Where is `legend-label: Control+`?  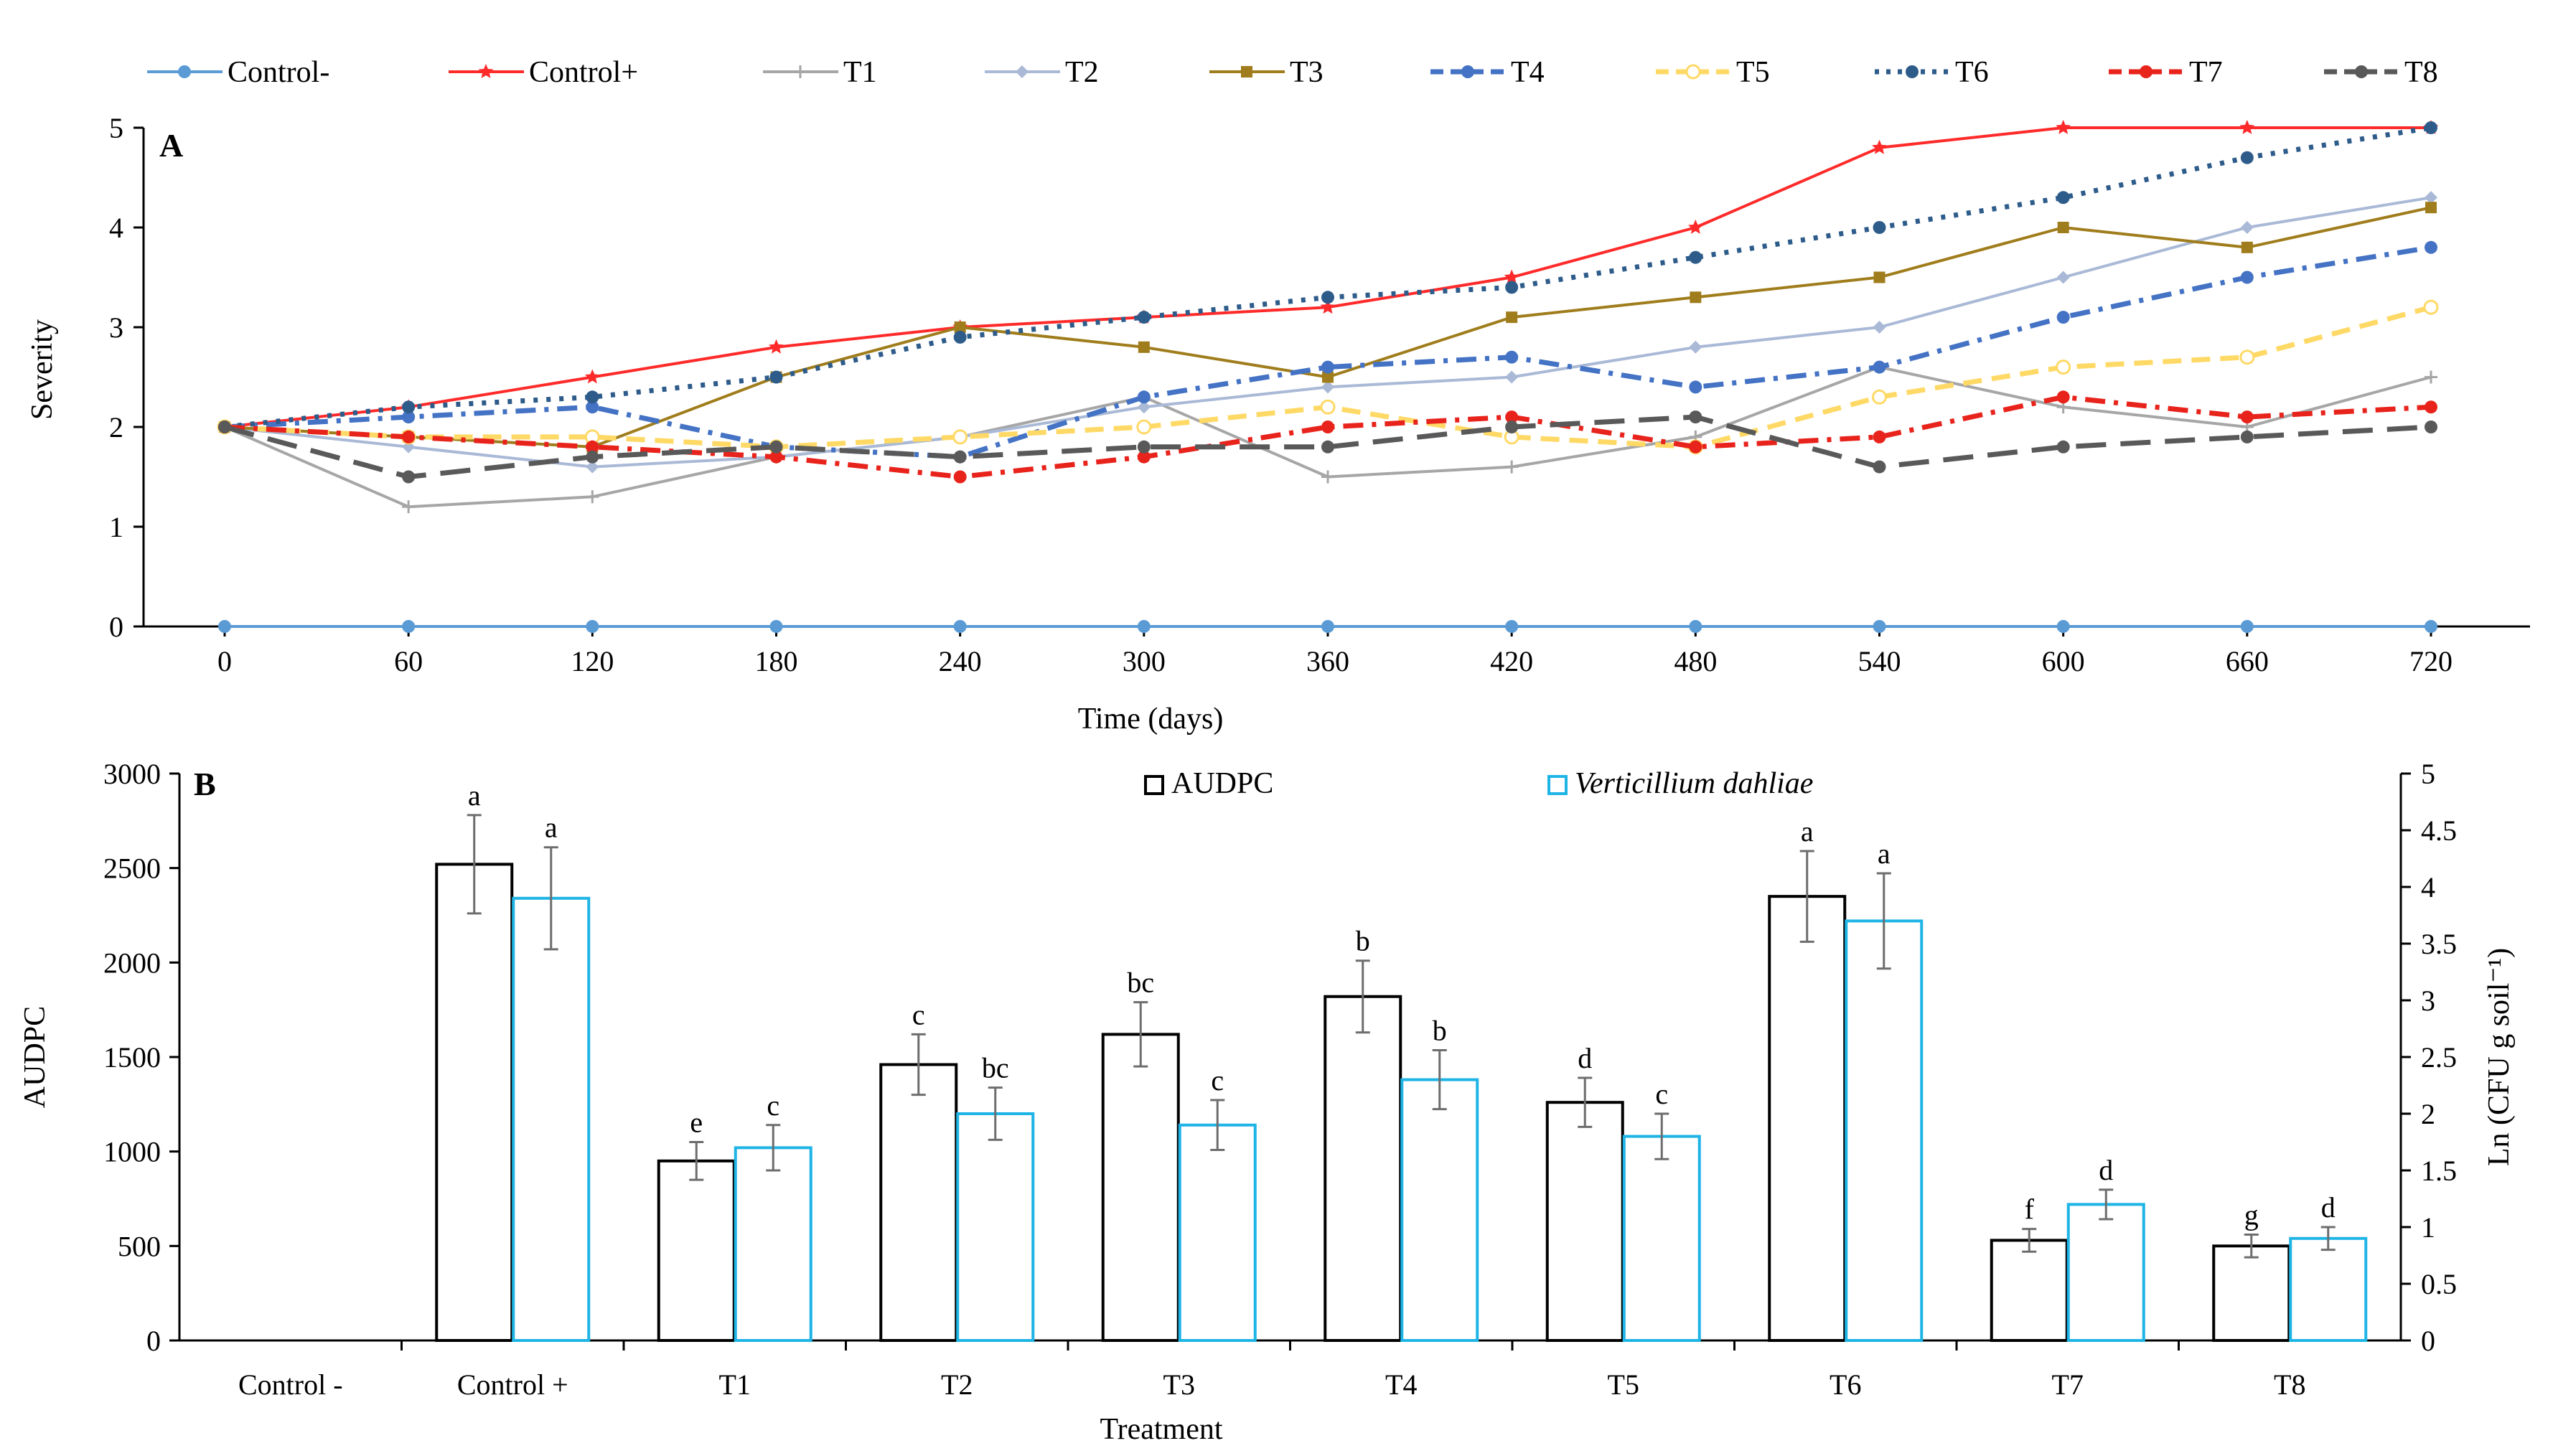
legend-label: Control+ is located at coordinates (583, 72).